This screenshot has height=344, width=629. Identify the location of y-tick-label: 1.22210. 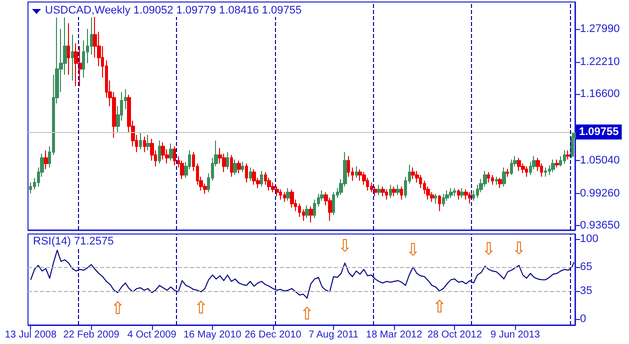
(600, 62).